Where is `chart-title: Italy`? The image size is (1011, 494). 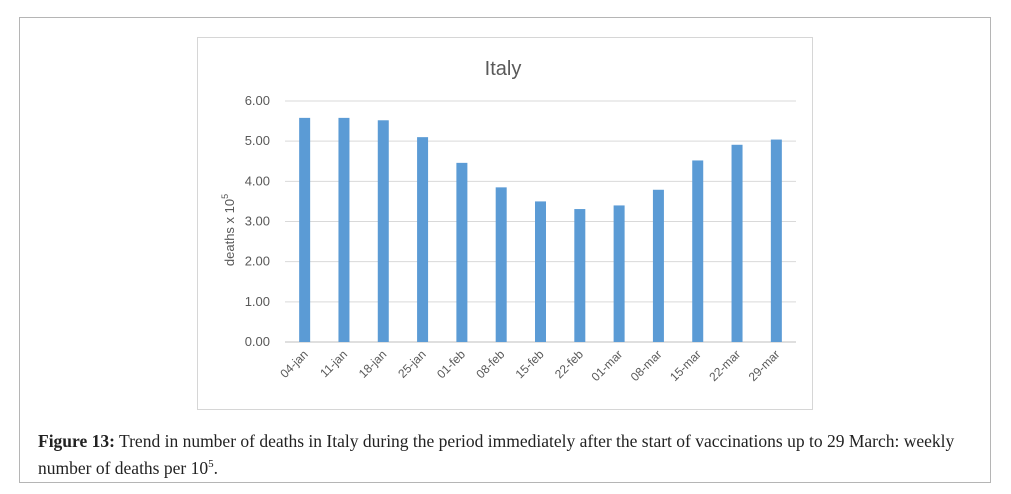
chart-title: Italy is located at coordinates (503, 69).